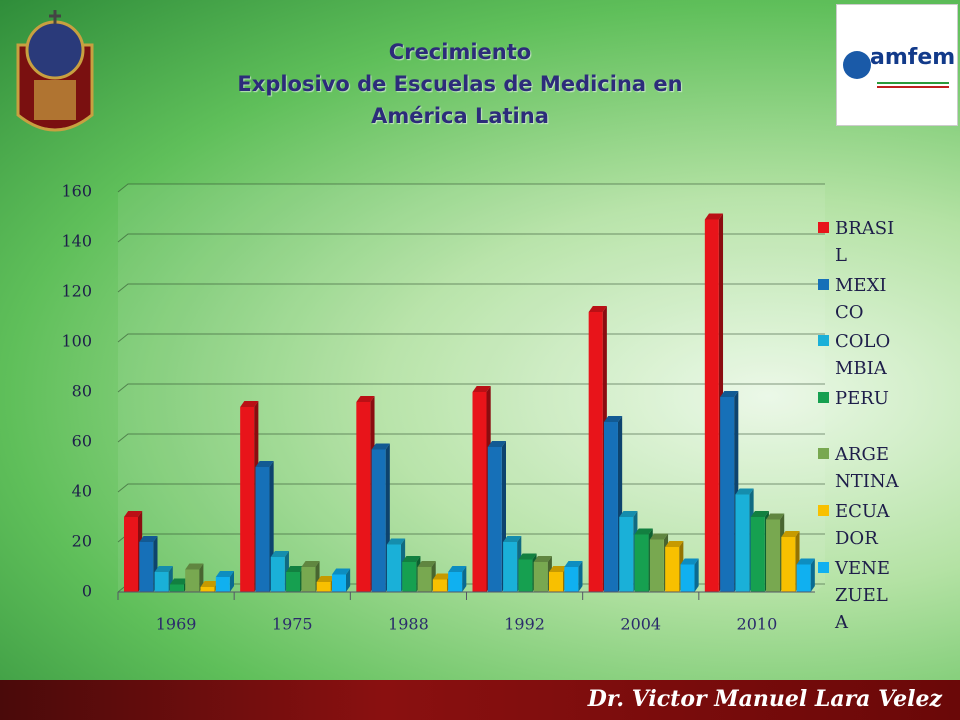  I want to click on legend-label: MEXICO, so click(861, 298).